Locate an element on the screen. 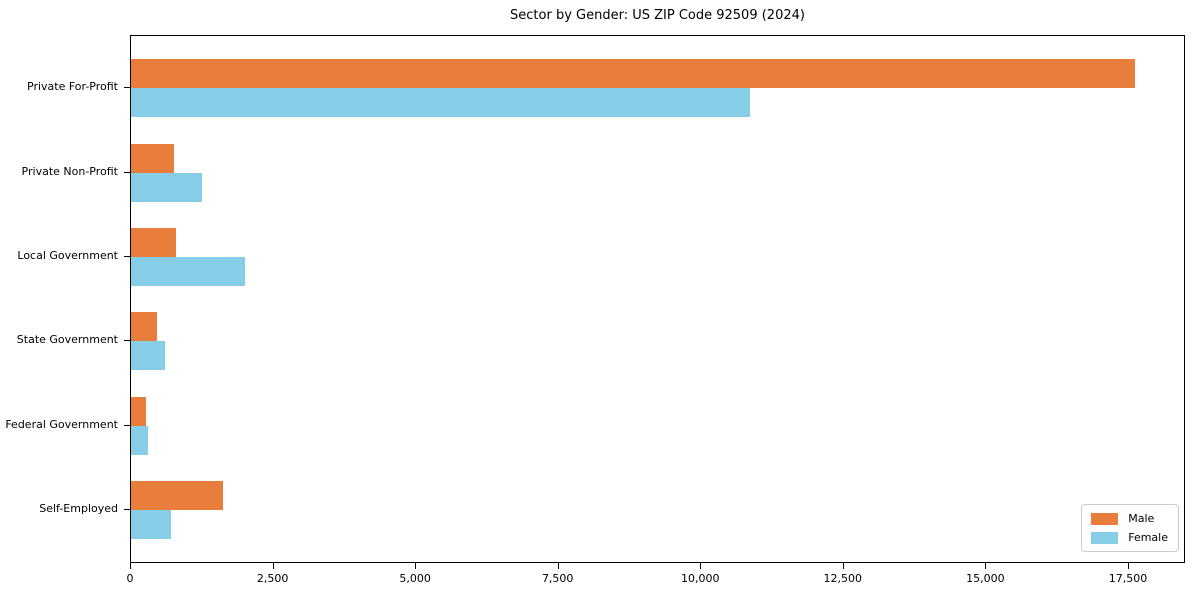 This screenshot has width=1200, height=600. x-tick-label-4: 10,000 is located at coordinates (700, 578).